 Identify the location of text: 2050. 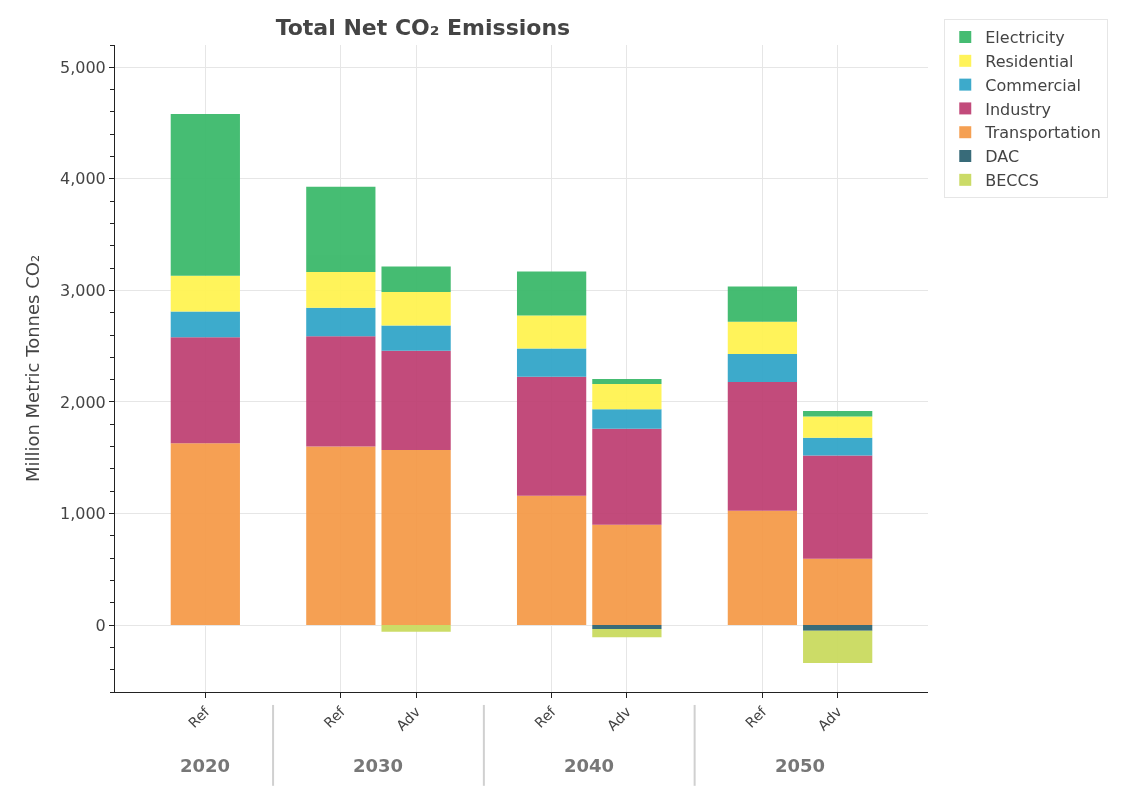
(800, 765).